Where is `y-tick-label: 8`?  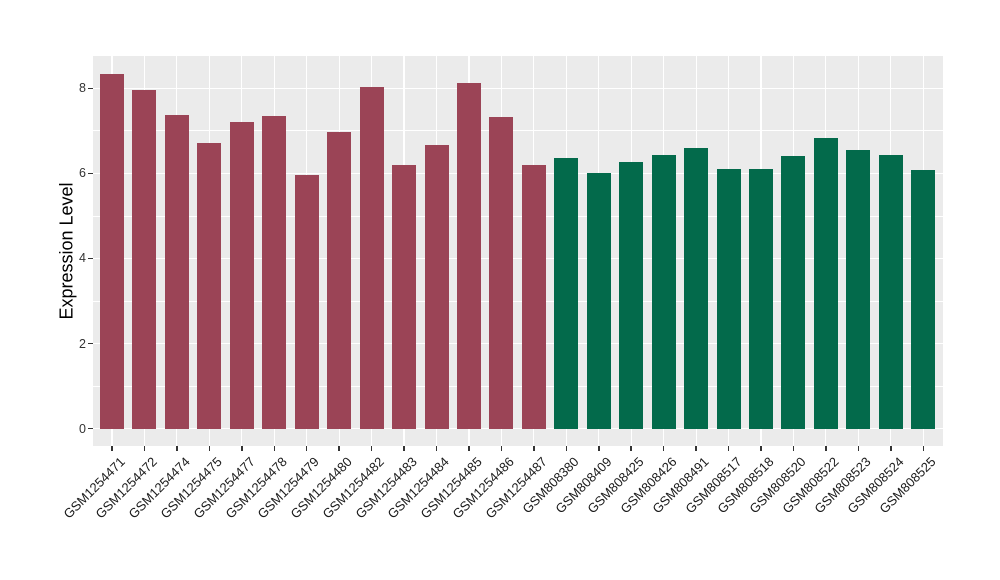
y-tick-label: 8 is located at coordinates (82, 88).